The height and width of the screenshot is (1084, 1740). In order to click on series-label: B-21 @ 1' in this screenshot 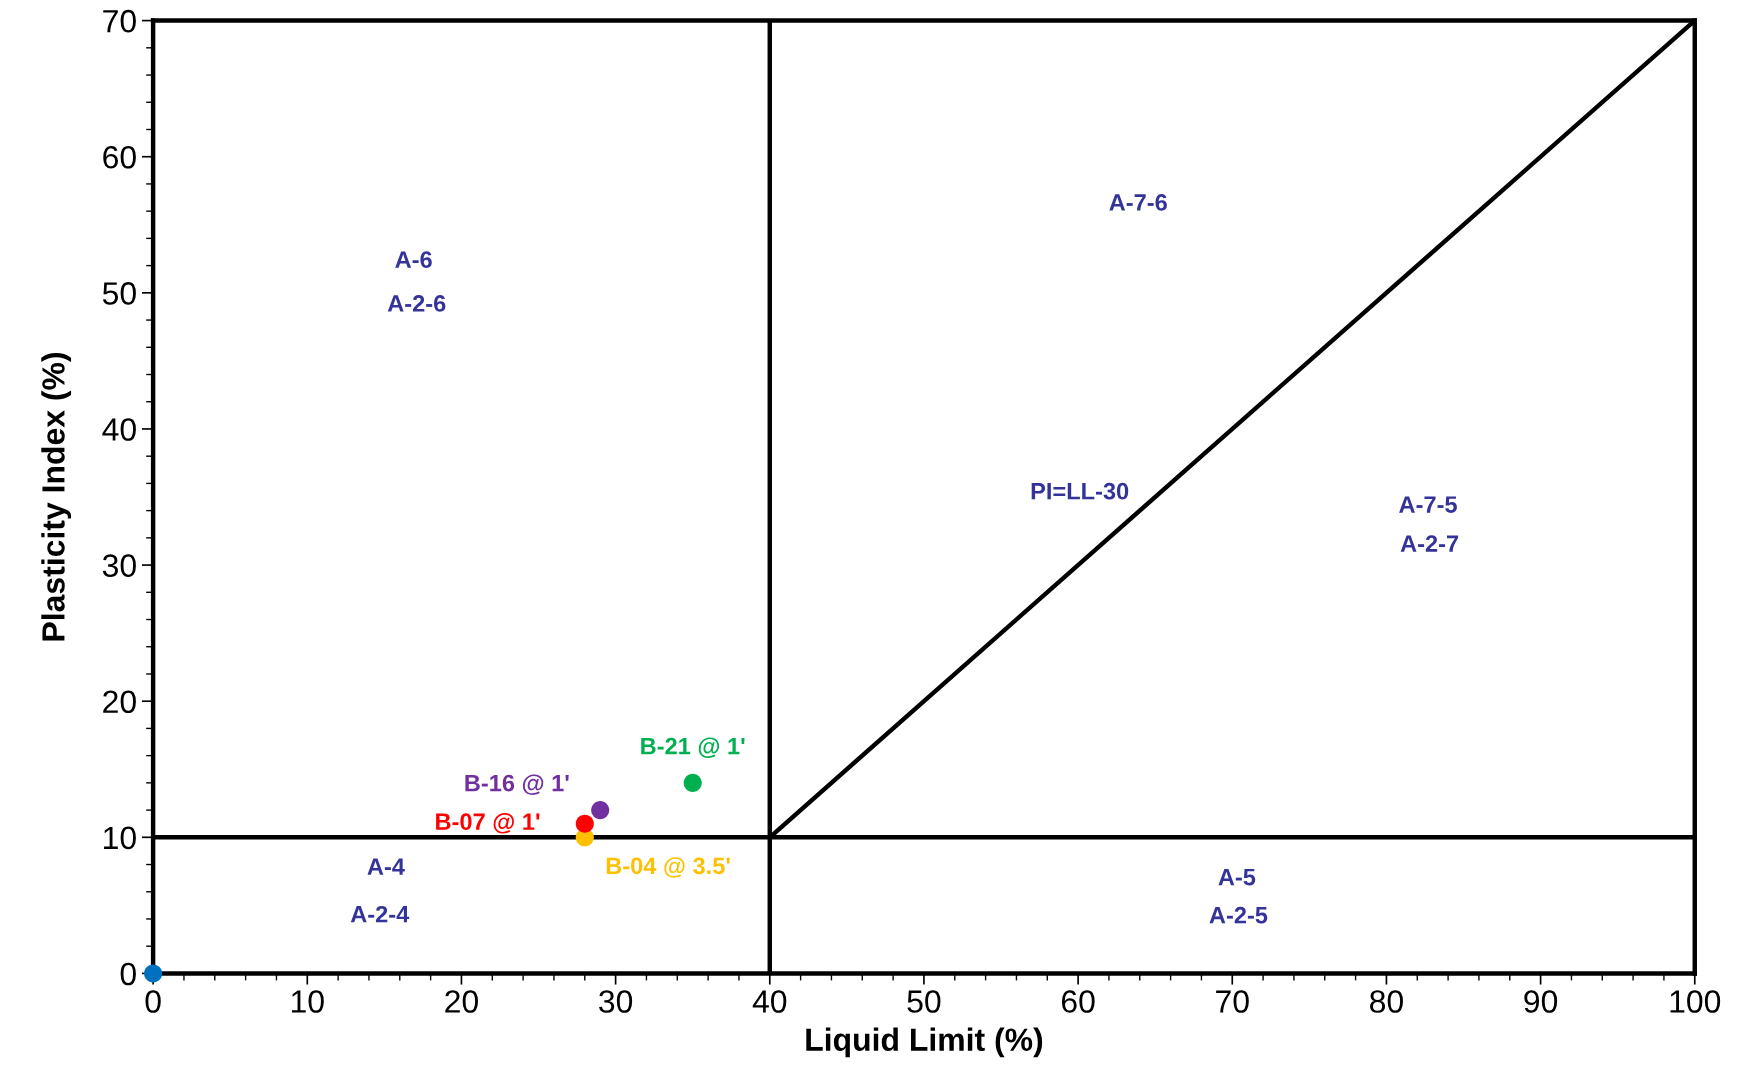, I will do `click(693, 747)`.